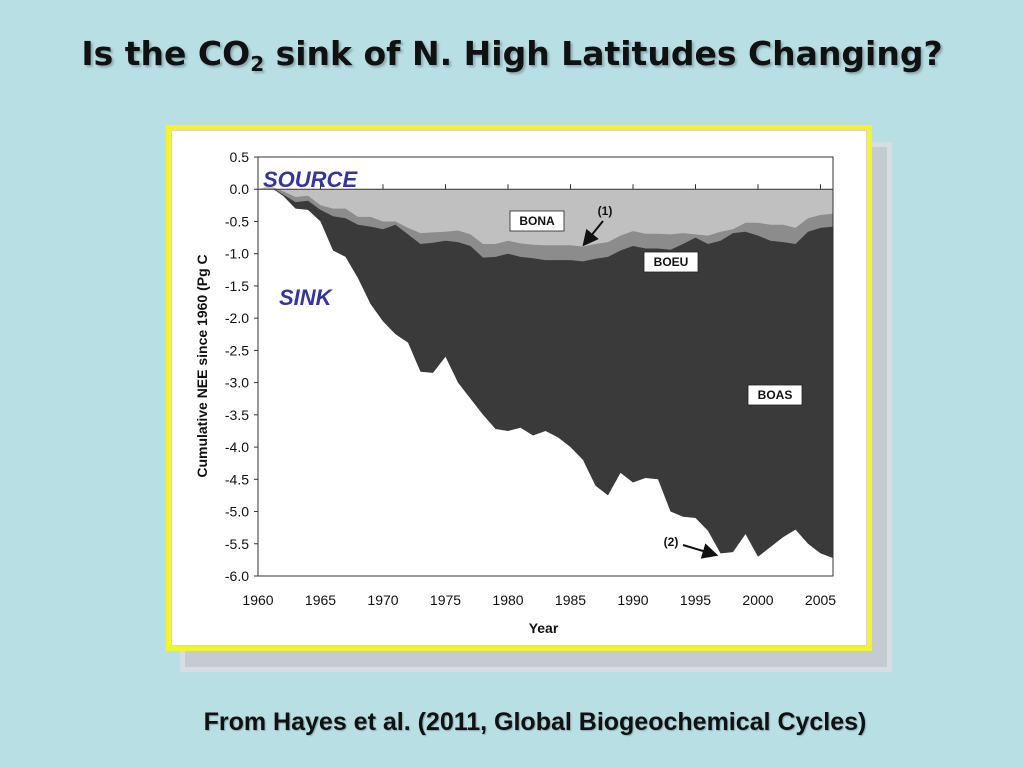 This screenshot has width=1024, height=768. I want to click on y-tick-label: -6.0, so click(237, 576).